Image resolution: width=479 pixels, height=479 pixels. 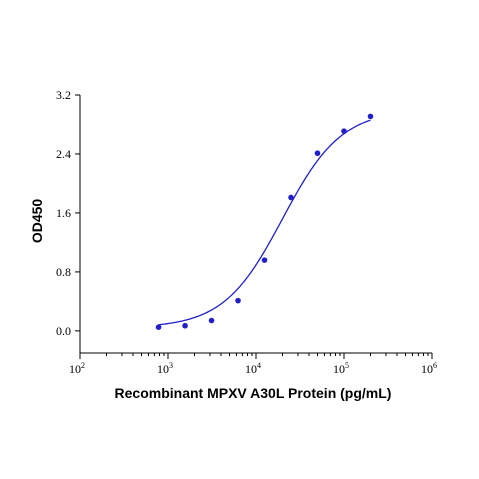 I want to click on x-tick-label: 10⁴, so click(x=253, y=368).